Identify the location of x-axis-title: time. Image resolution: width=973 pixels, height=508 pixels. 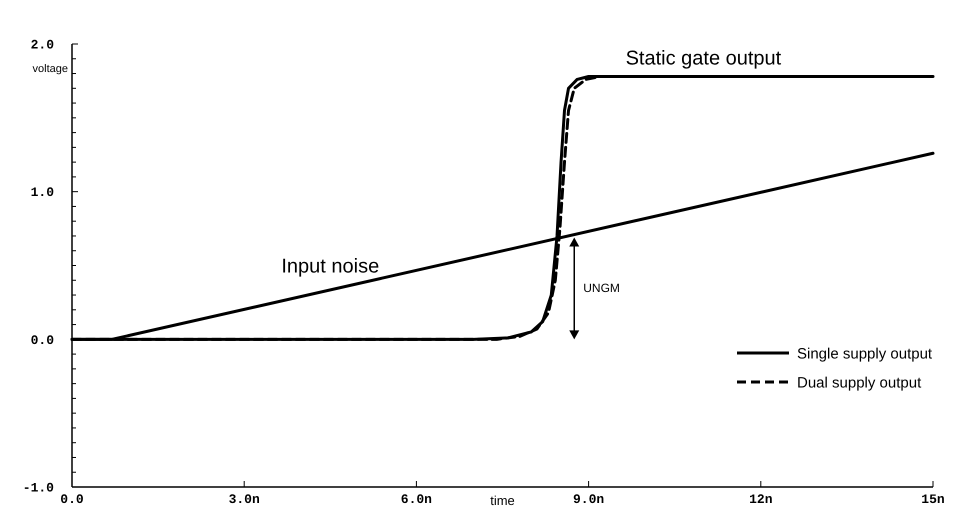
(502, 500).